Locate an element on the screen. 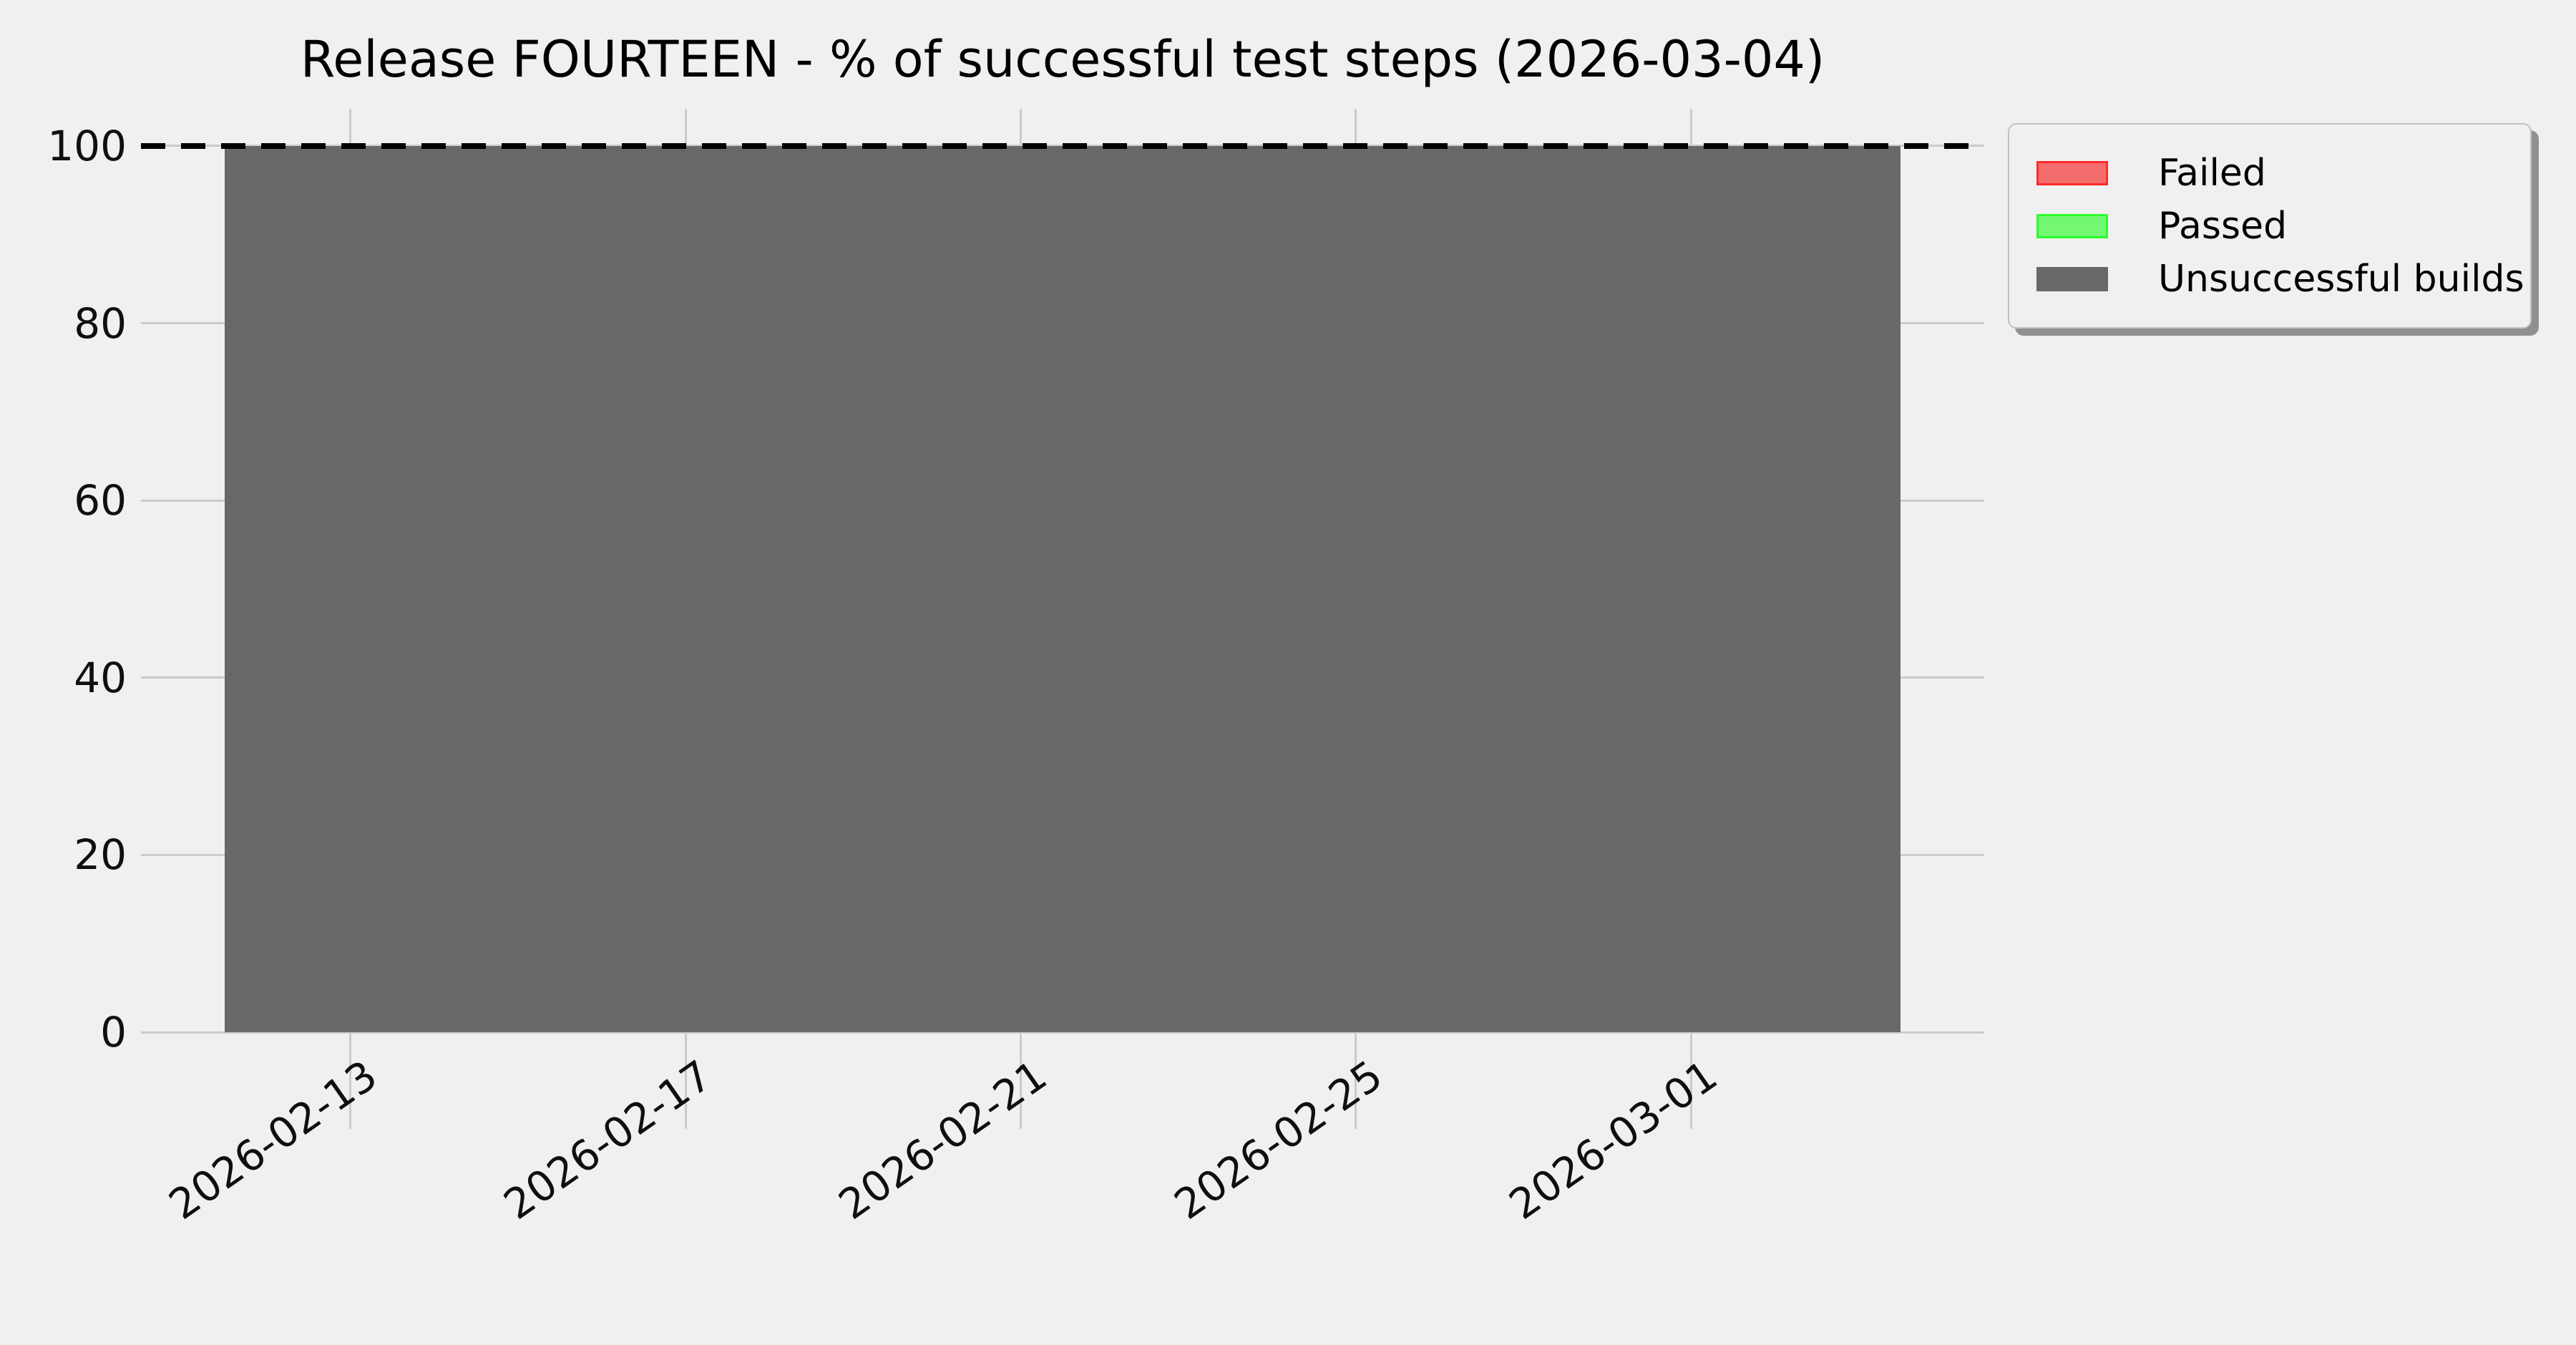 Image resolution: width=2576 pixels, height=1345 pixels. x-tick-label-2026-02-21: 2026-02-21 is located at coordinates (943, 1140).